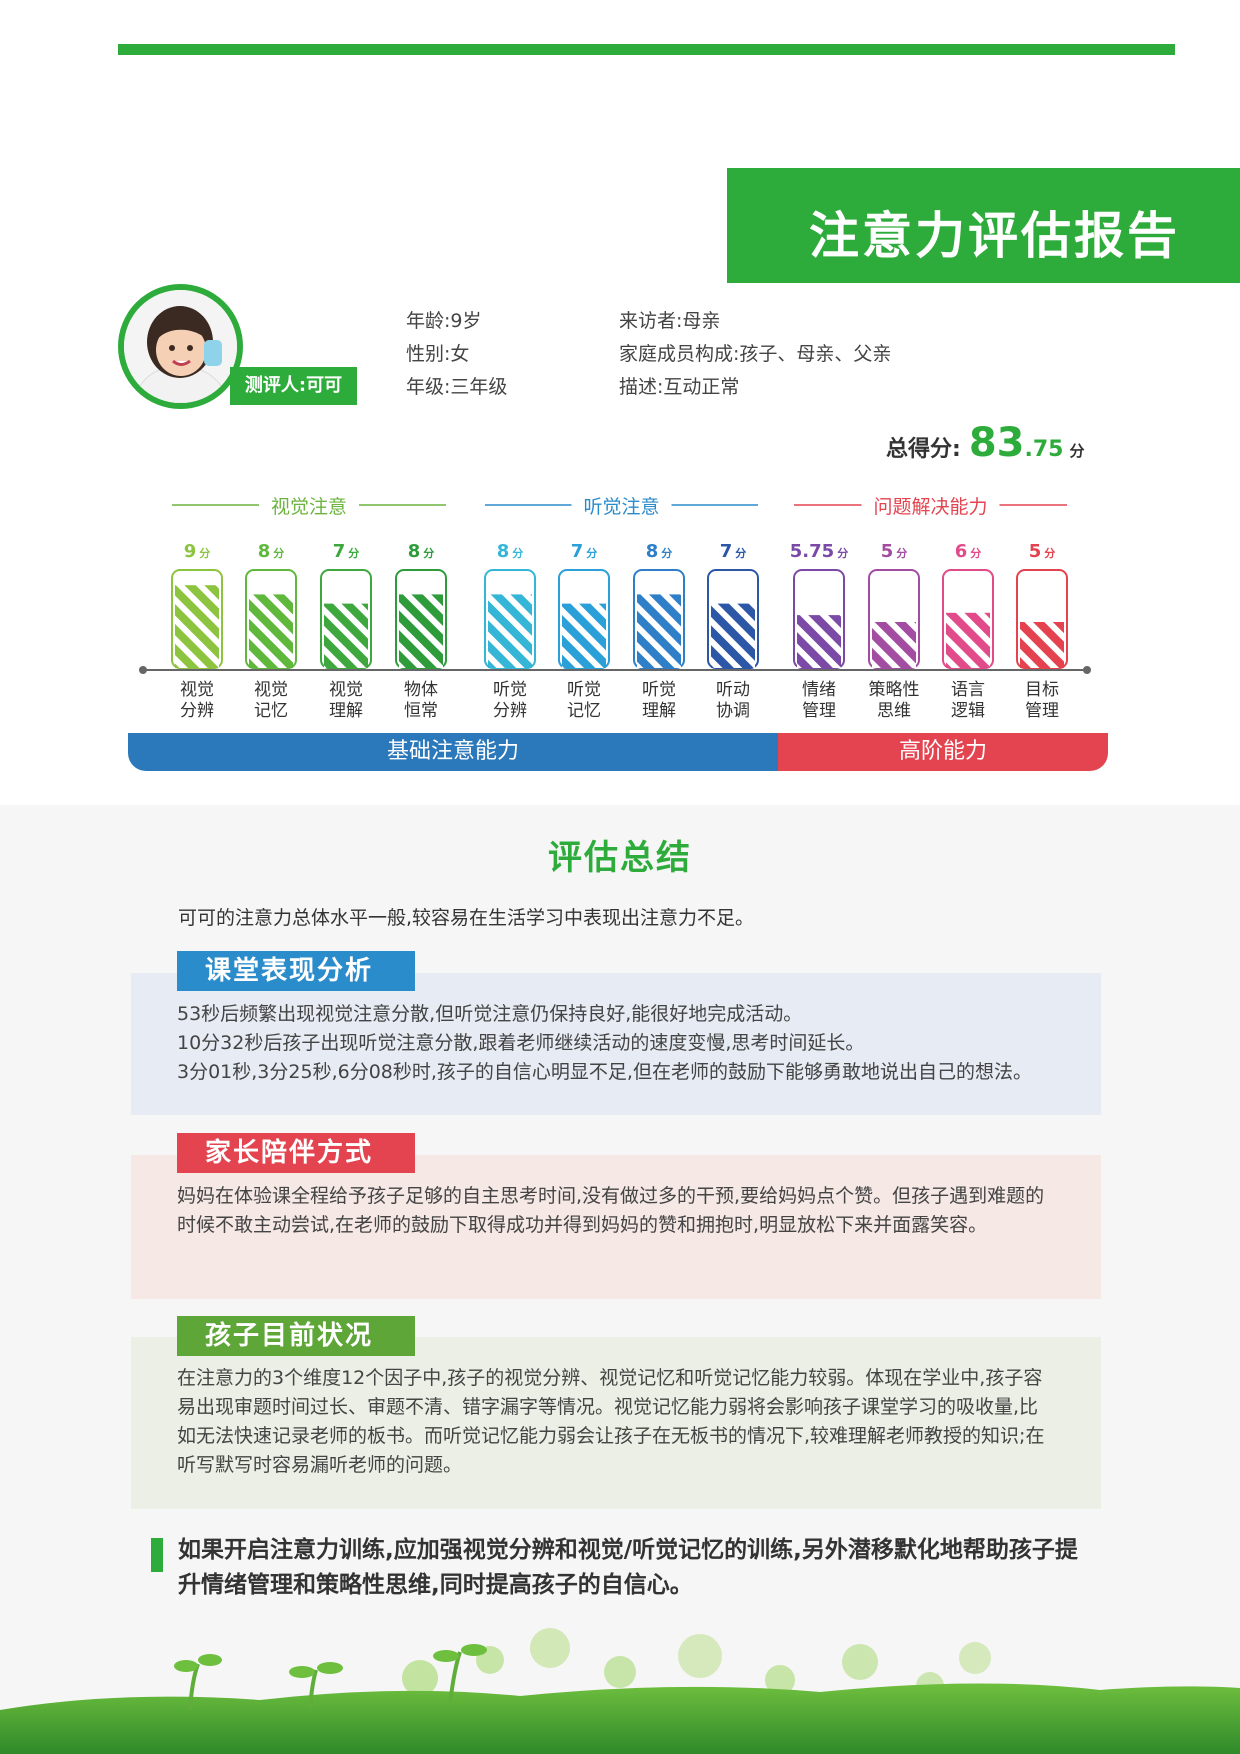 The width and height of the screenshot is (1240, 1754). What do you see at coordinates (457, 387) in the screenshot?
I see `grade-text: 年级:三年级` at bounding box center [457, 387].